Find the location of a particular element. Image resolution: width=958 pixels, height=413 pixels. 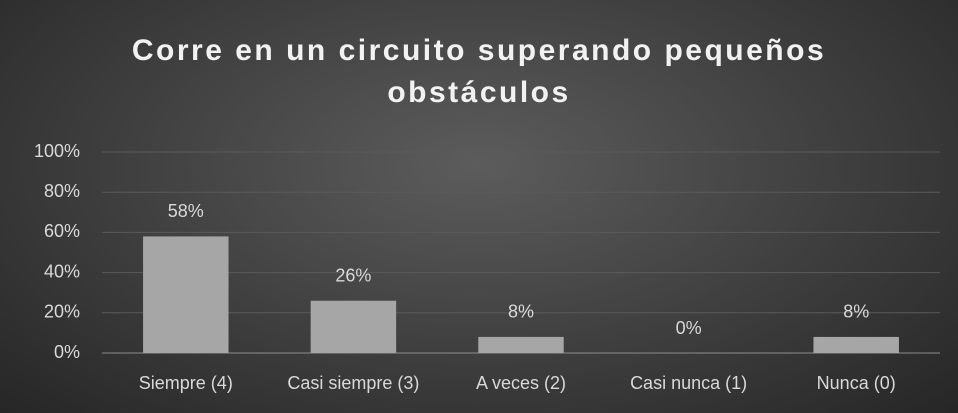

x-tick-label: Siempre (4) is located at coordinates (186, 383).